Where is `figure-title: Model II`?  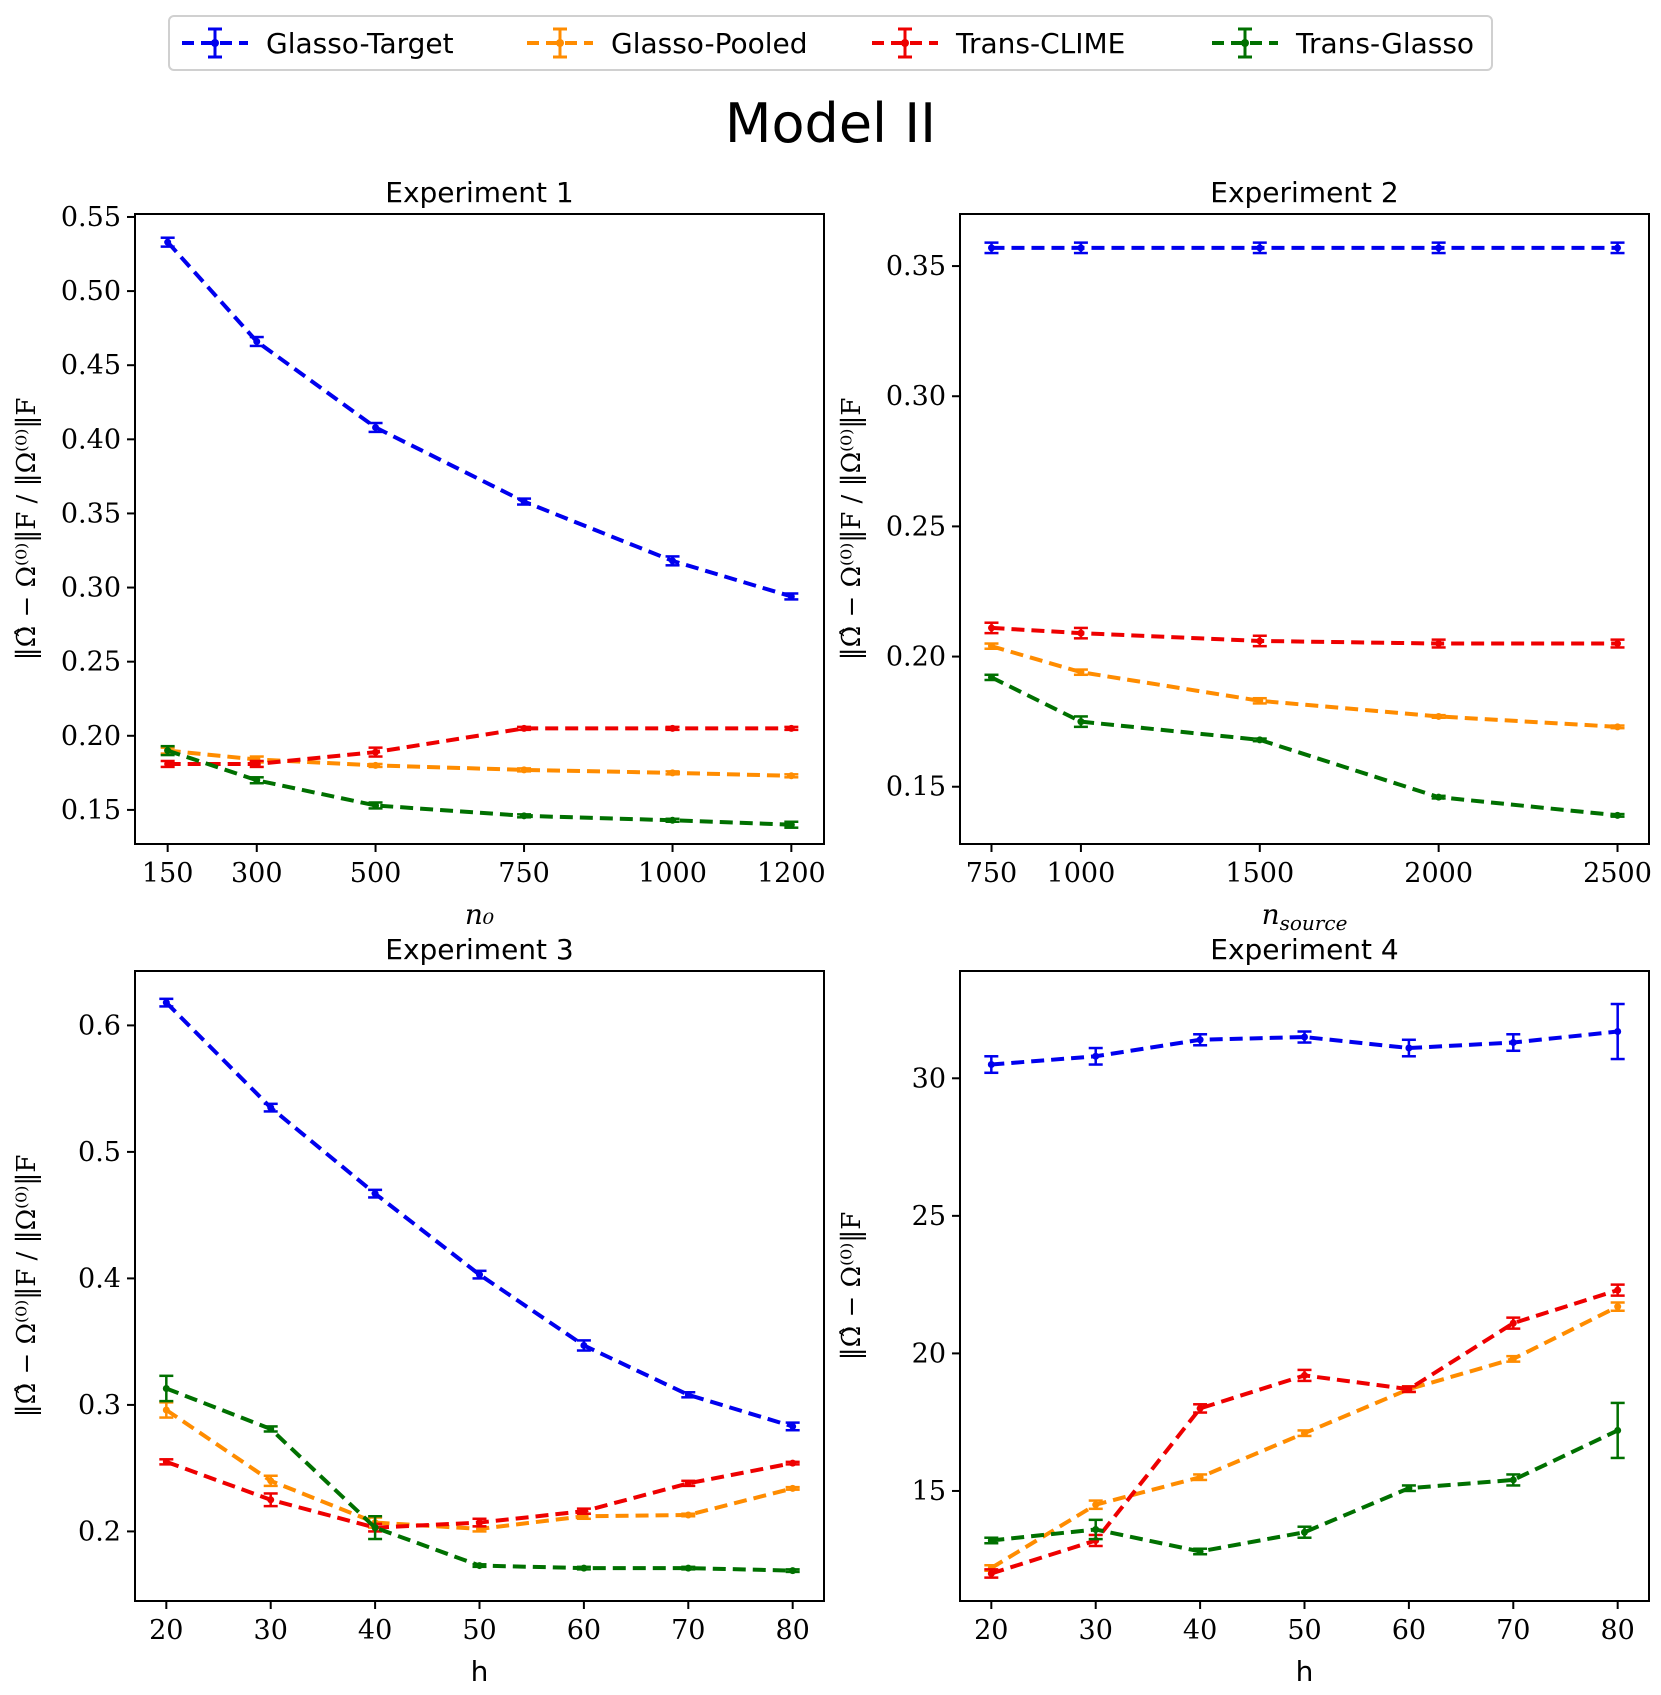
figure-title: Model II is located at coordinates (830, 123).